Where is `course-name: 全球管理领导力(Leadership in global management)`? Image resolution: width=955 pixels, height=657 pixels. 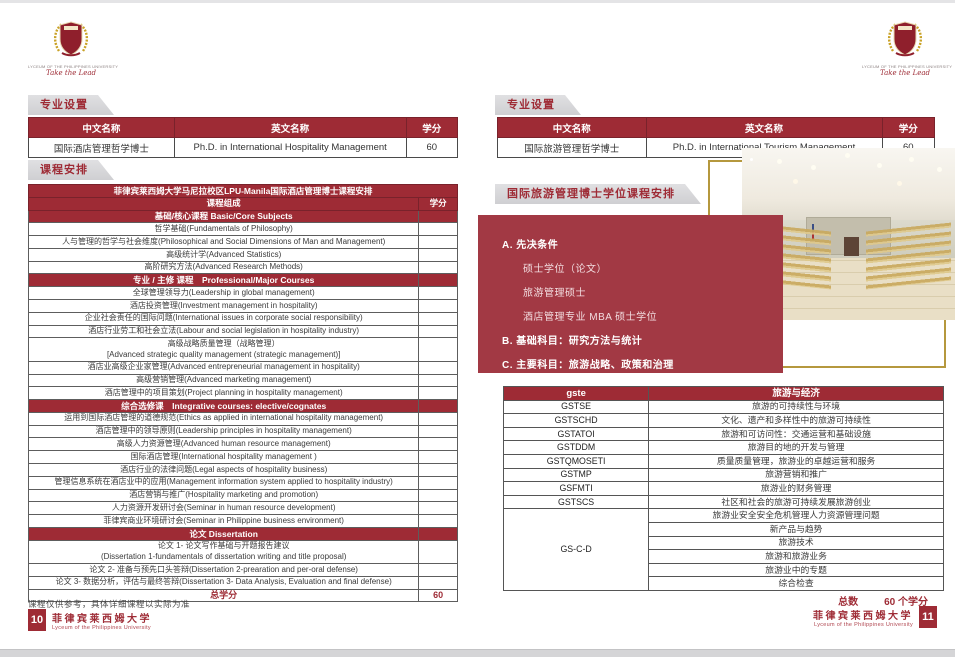 course-name: 全球管理领导力(Leadership in global management) is located at coordinates (223, 293).